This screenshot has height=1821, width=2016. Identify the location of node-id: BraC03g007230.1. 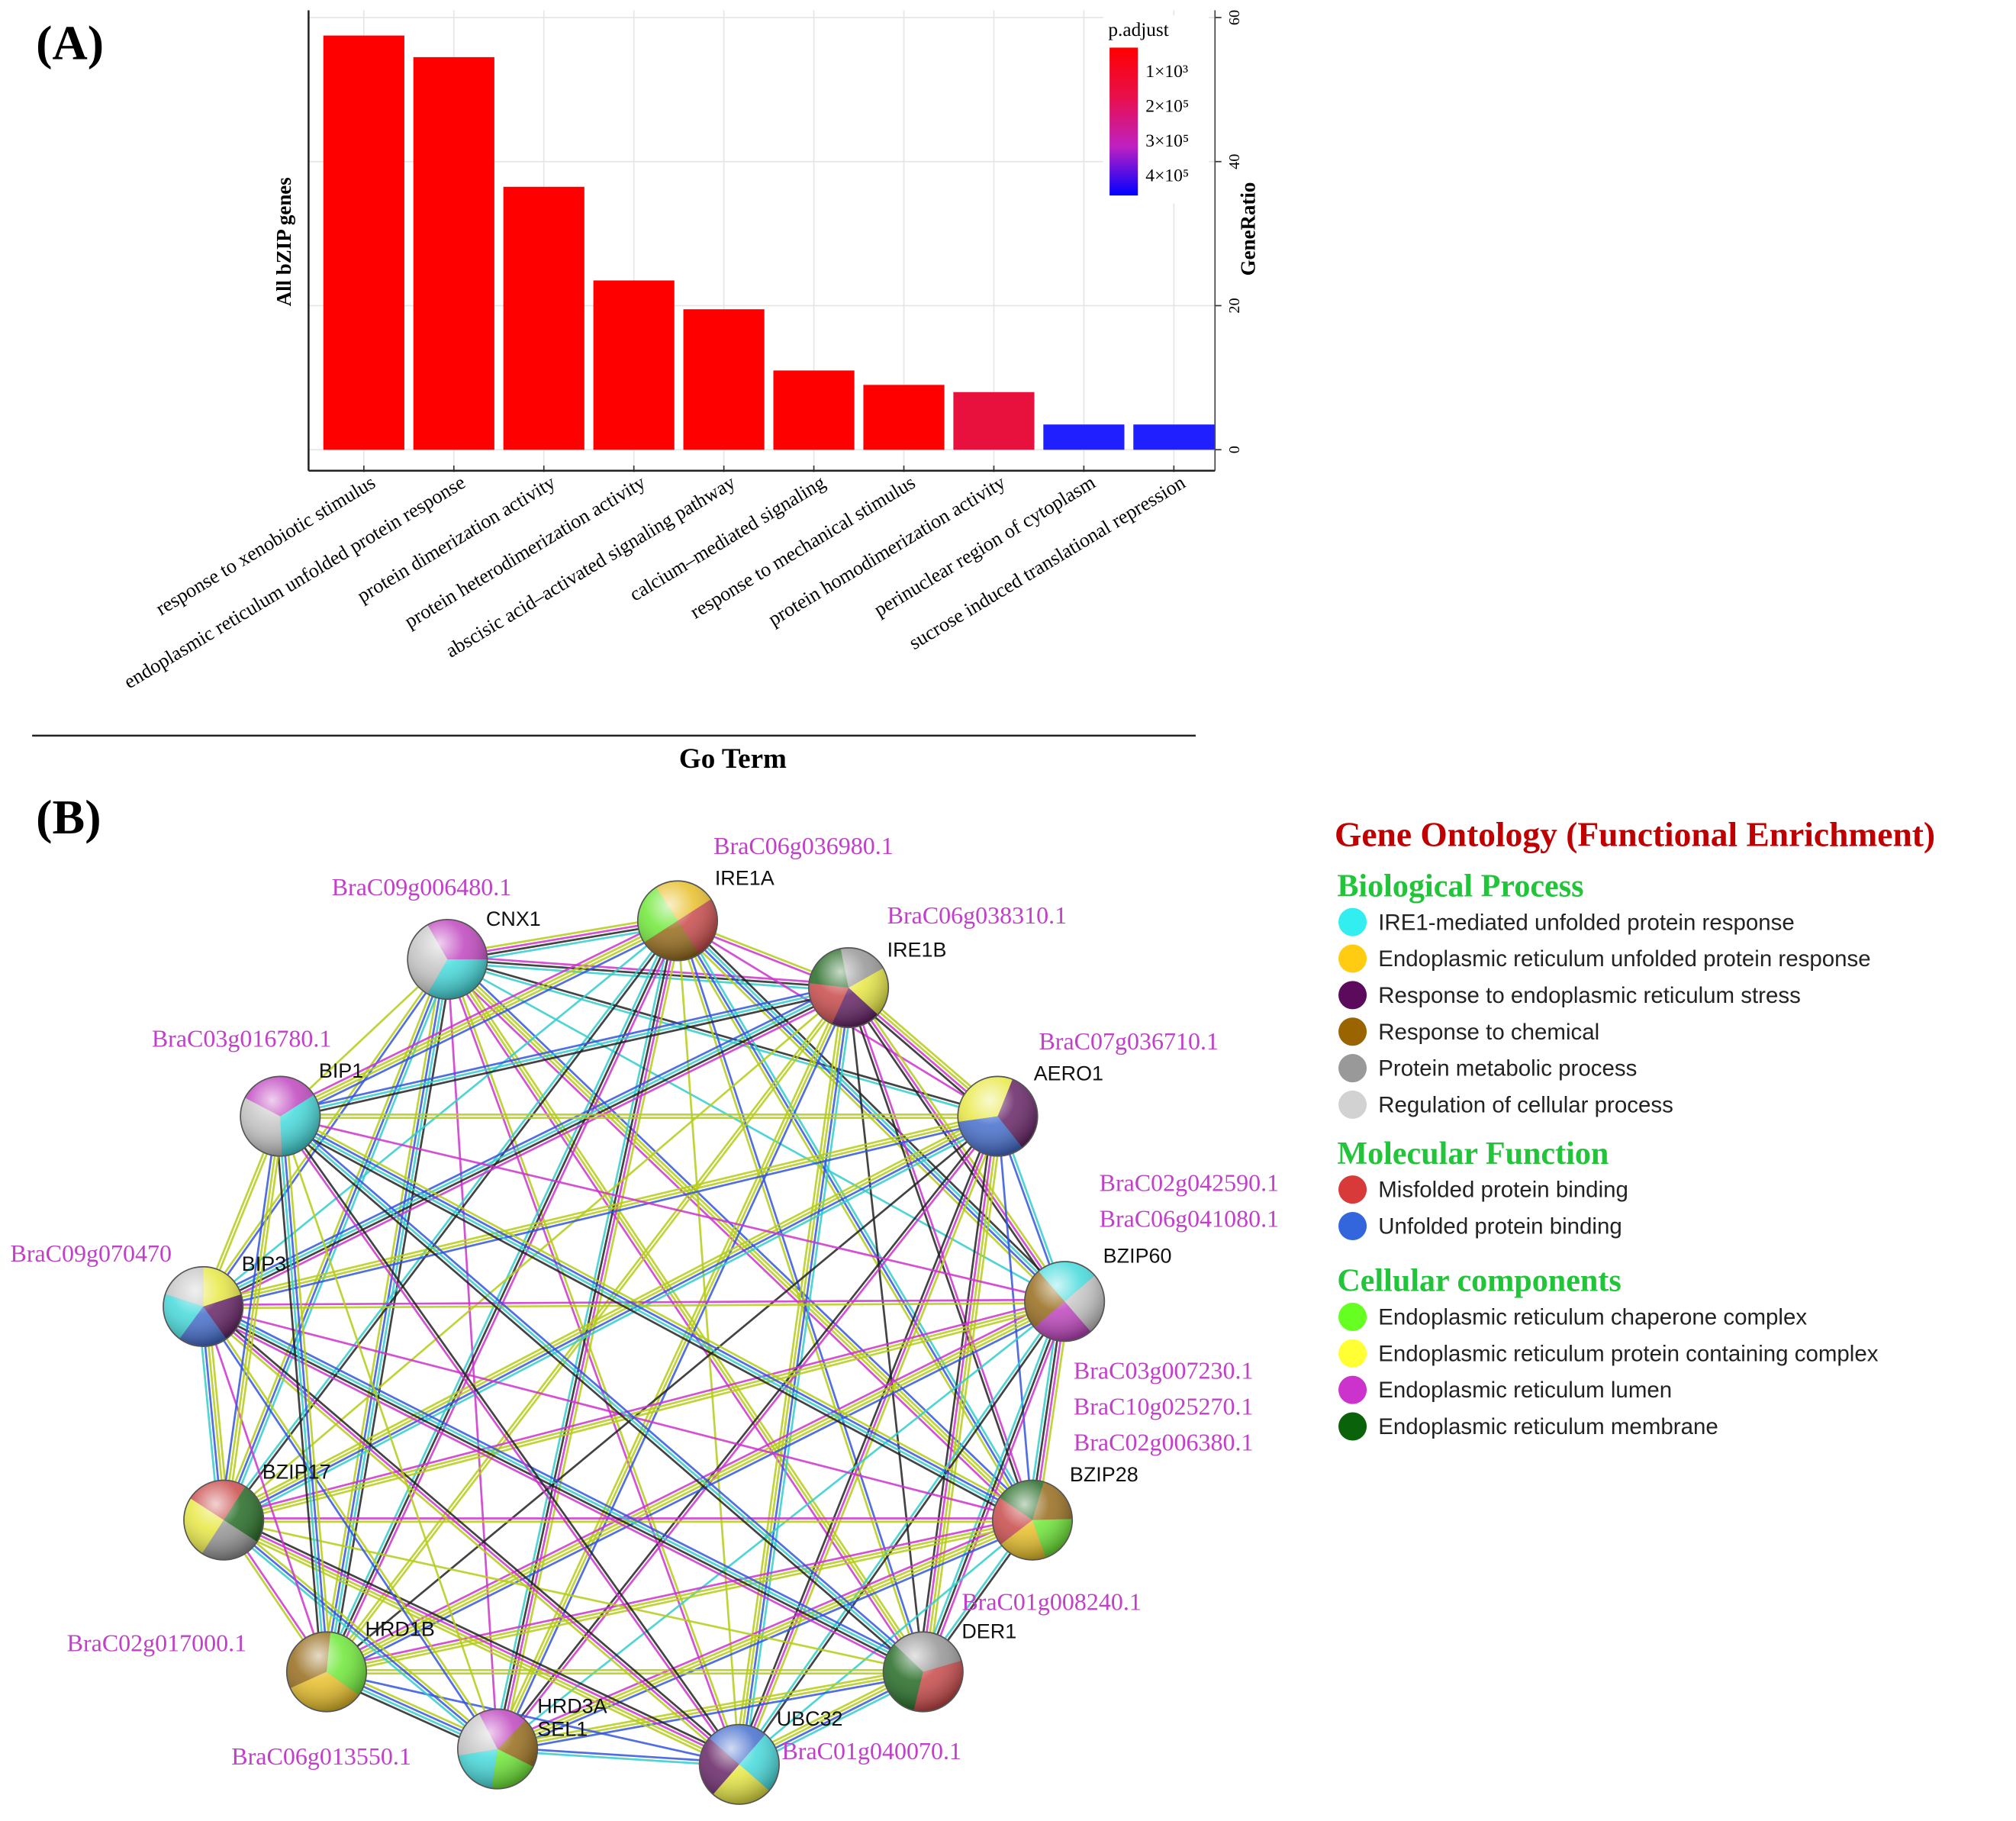
(1164, 1370).